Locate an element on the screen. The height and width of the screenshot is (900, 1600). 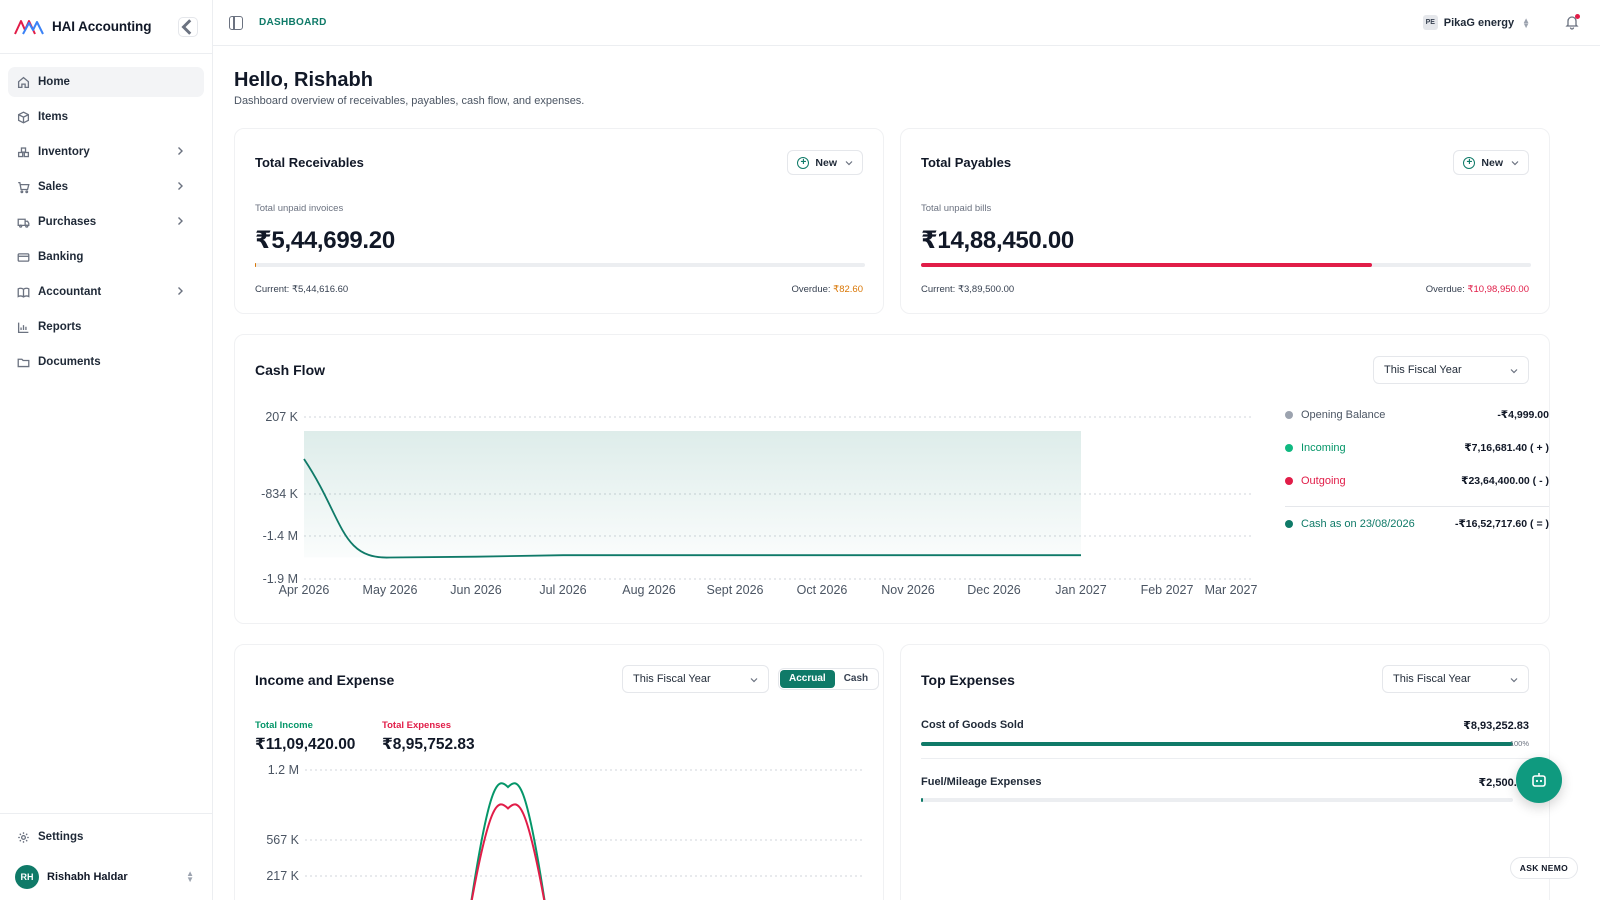
sidebar-item-home: Home is located at coordinates (106, 82).